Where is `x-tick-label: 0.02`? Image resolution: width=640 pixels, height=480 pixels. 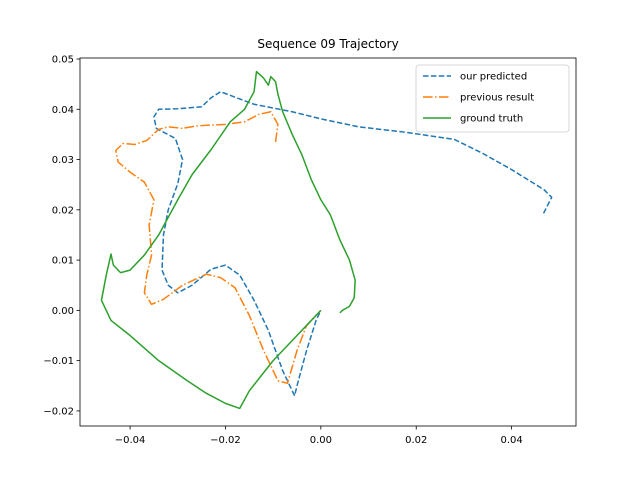 x-tick-label: 0.02 is located at coordinates (416, 440).